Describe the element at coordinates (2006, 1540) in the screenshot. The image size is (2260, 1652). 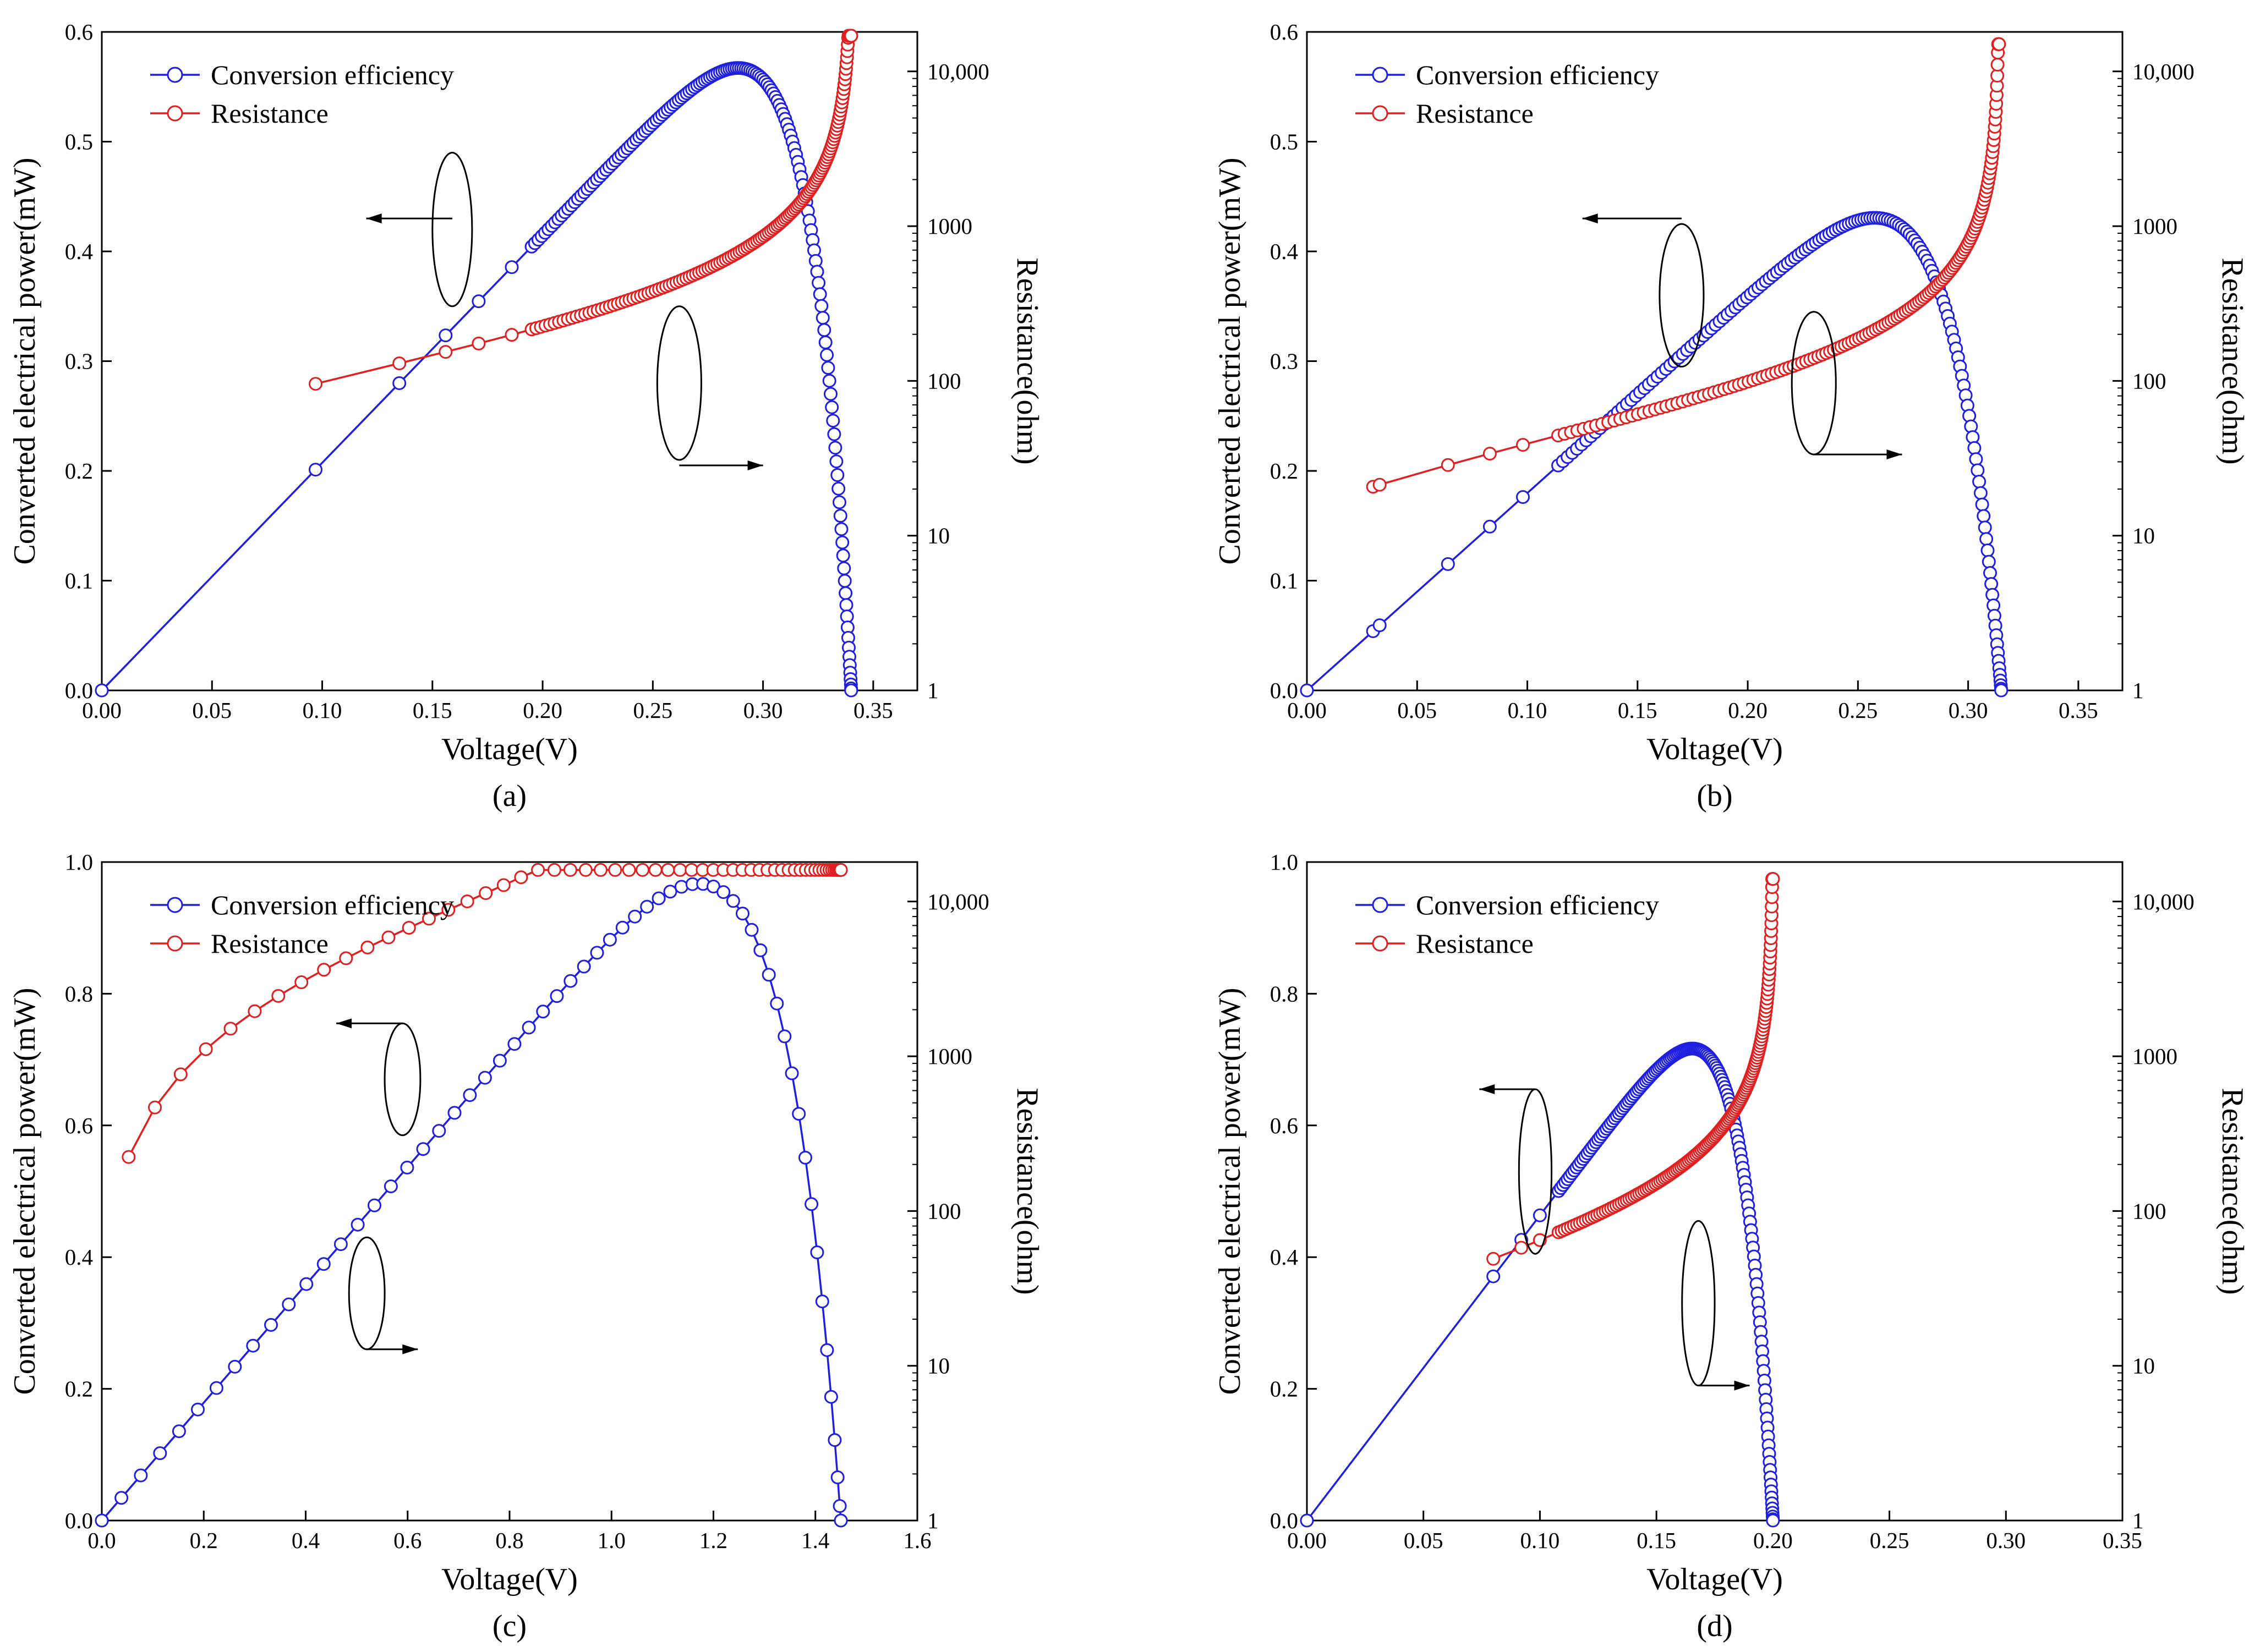
I see `x-tick-label: 0.30` at that location.